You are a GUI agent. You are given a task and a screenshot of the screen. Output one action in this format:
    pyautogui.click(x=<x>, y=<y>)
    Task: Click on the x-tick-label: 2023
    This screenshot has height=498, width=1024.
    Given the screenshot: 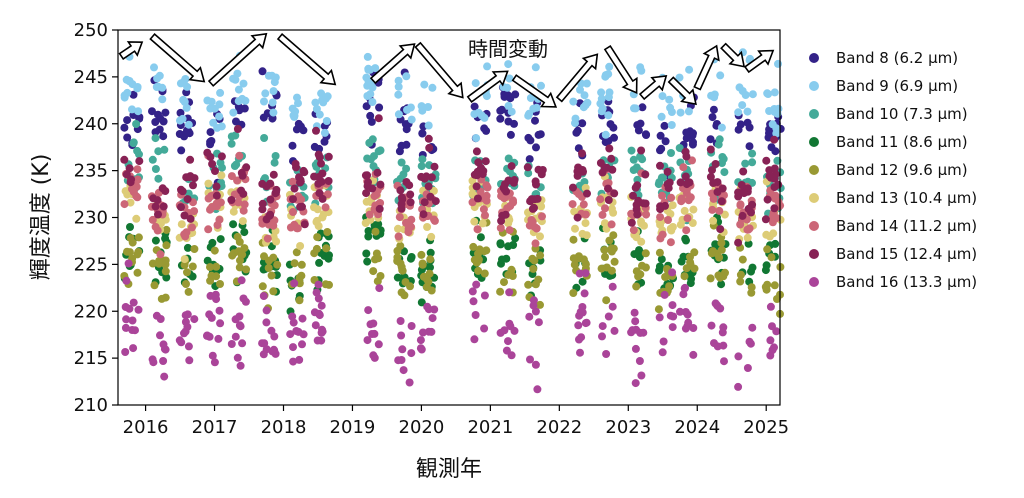 What is the action you would take?
    pyautogui.click(x=628, y=427)
    